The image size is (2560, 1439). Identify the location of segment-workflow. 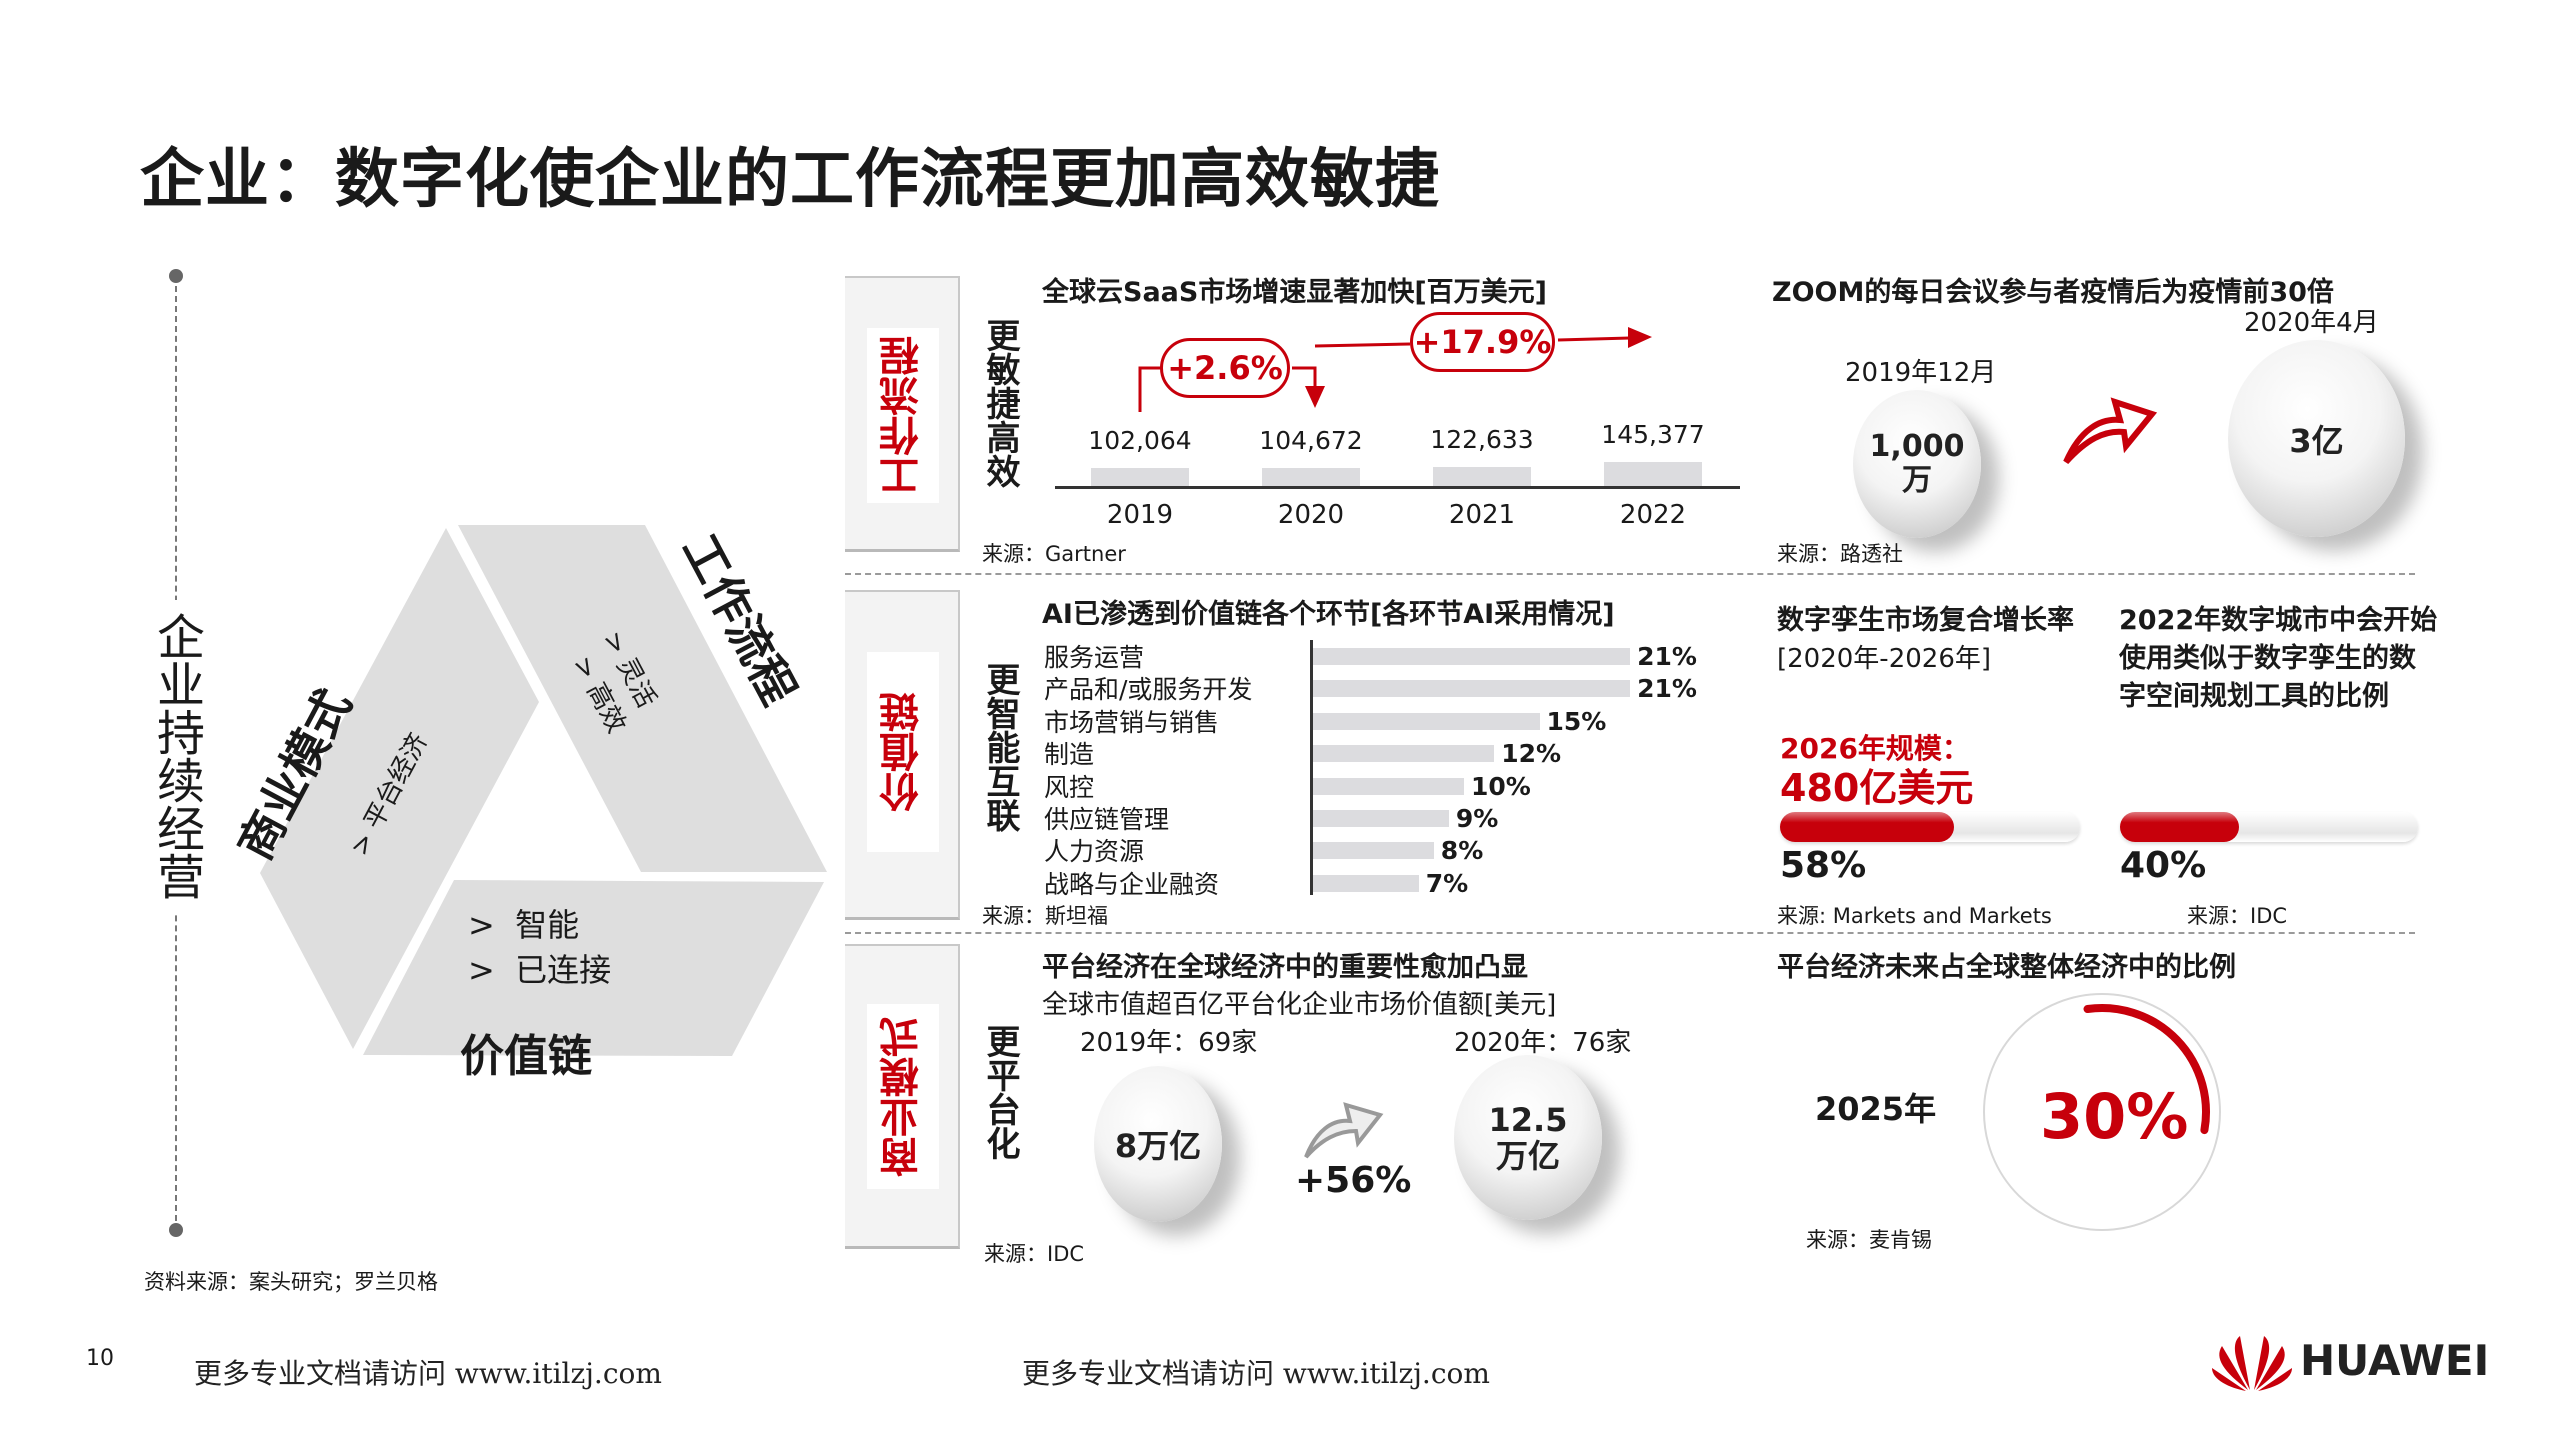
(642, 698).